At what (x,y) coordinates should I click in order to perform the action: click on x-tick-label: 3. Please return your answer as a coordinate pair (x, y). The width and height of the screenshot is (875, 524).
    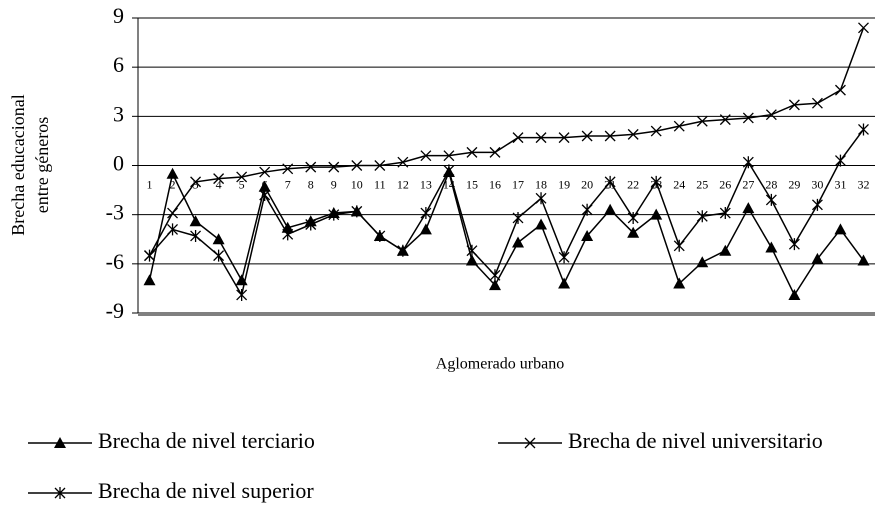
    Looking at the image, I should click on (196, 184).